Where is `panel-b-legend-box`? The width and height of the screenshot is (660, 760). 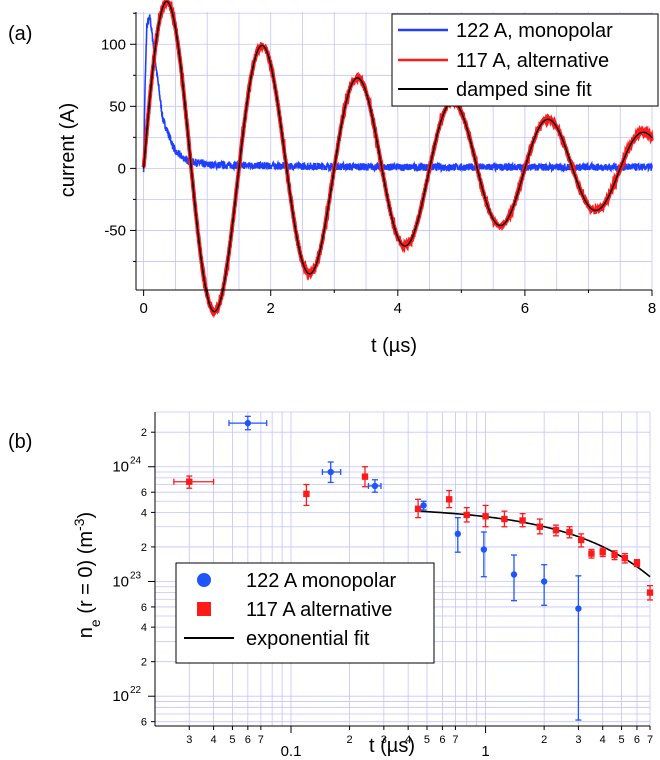
panel-b-legend-box is located at coordinates (305, 613).